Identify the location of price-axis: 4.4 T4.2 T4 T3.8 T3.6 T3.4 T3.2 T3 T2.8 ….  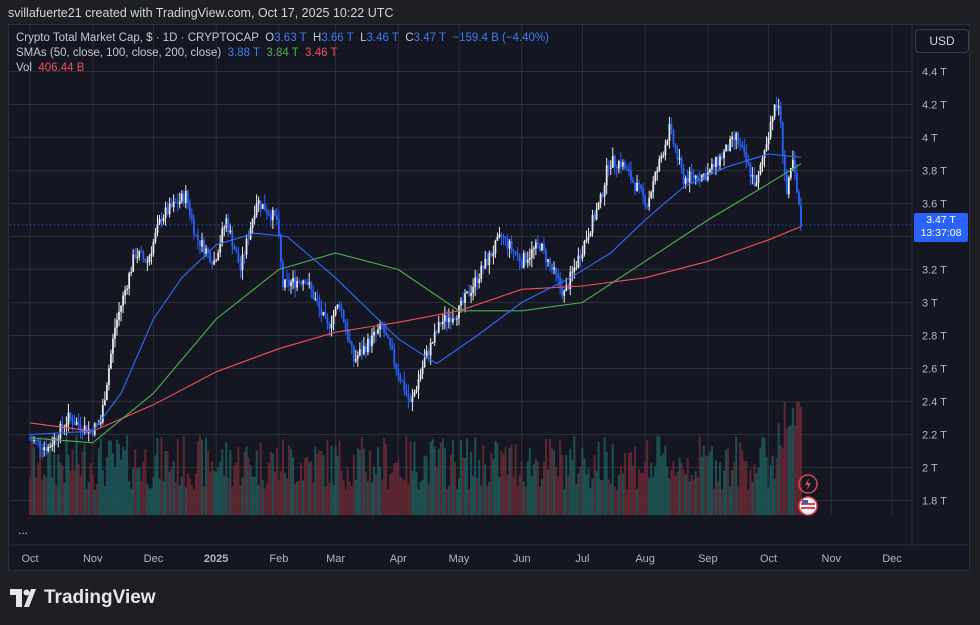
(934, 287).